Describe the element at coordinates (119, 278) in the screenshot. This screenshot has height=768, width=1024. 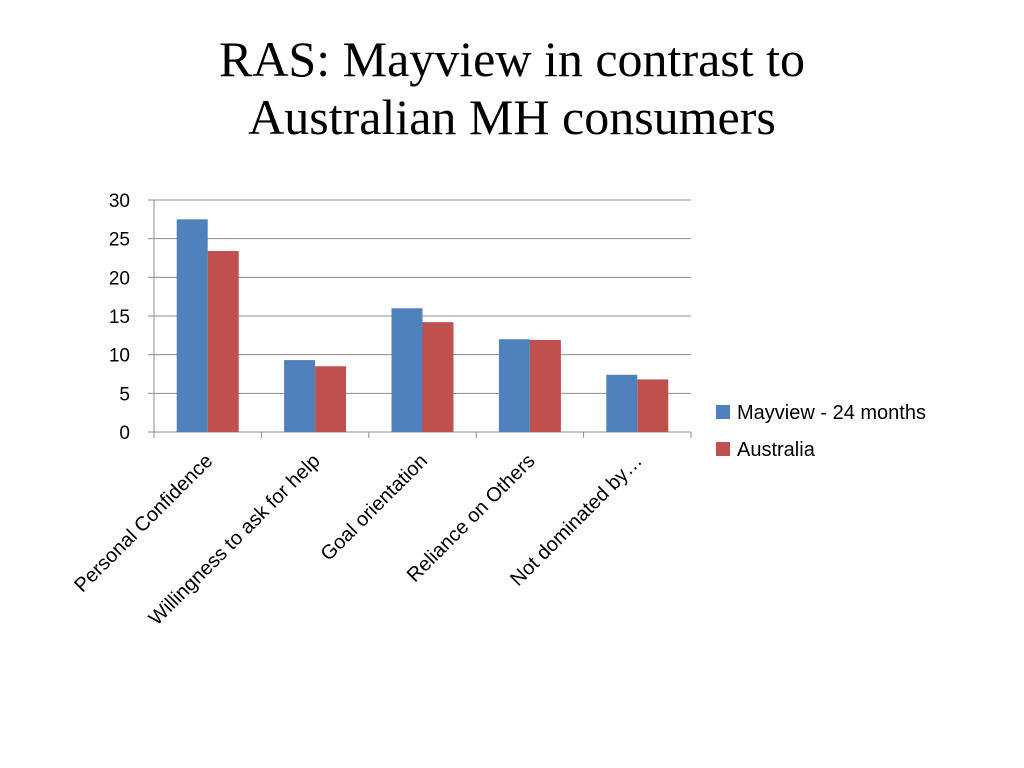
I see `y-tick-label: 20` at that location.